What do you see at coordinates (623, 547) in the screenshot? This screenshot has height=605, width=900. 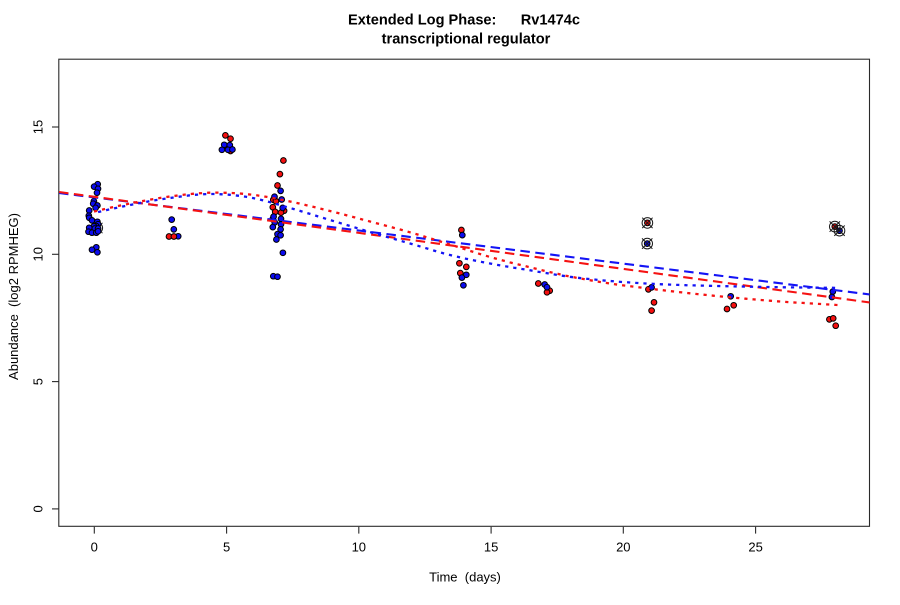 I see `svg-text: 20` at bounding box center [623, 547].